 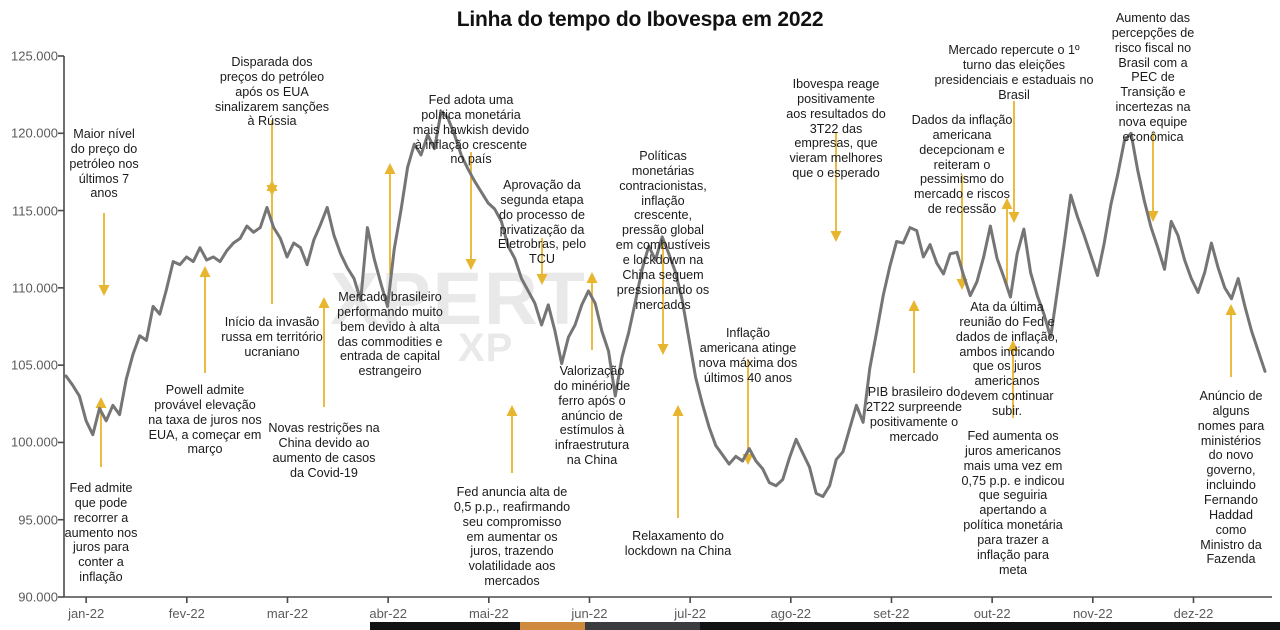 I want to click on arrow-mercado-brasileiro-performando, so click(x=390, y=219).